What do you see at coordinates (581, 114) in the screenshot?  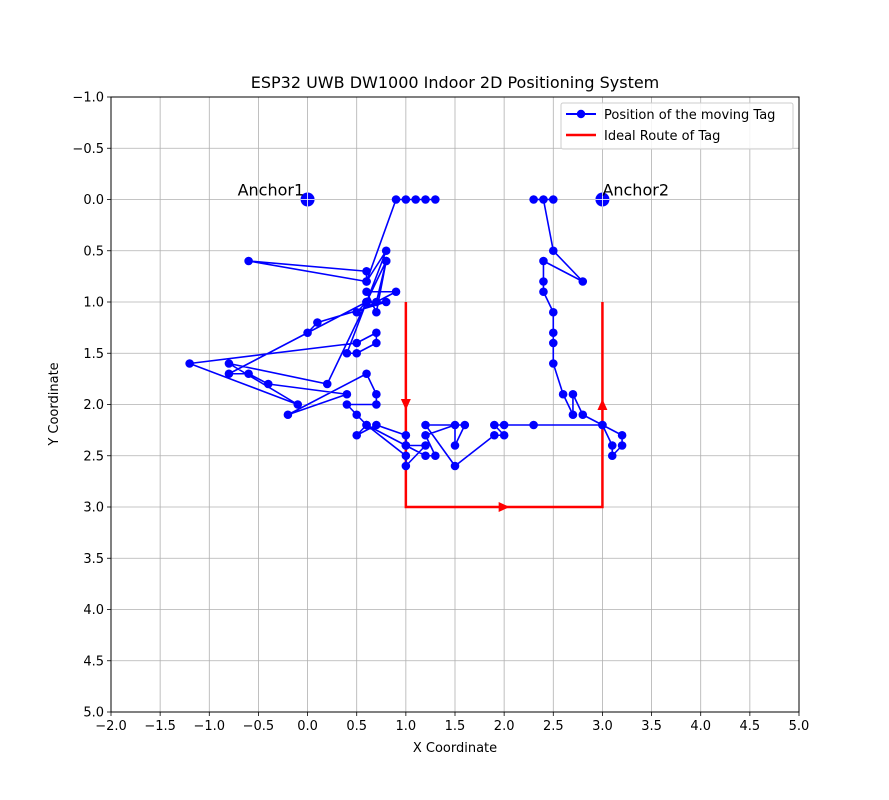 I see `legend-tag-marker` at bounding box center [581, 114].